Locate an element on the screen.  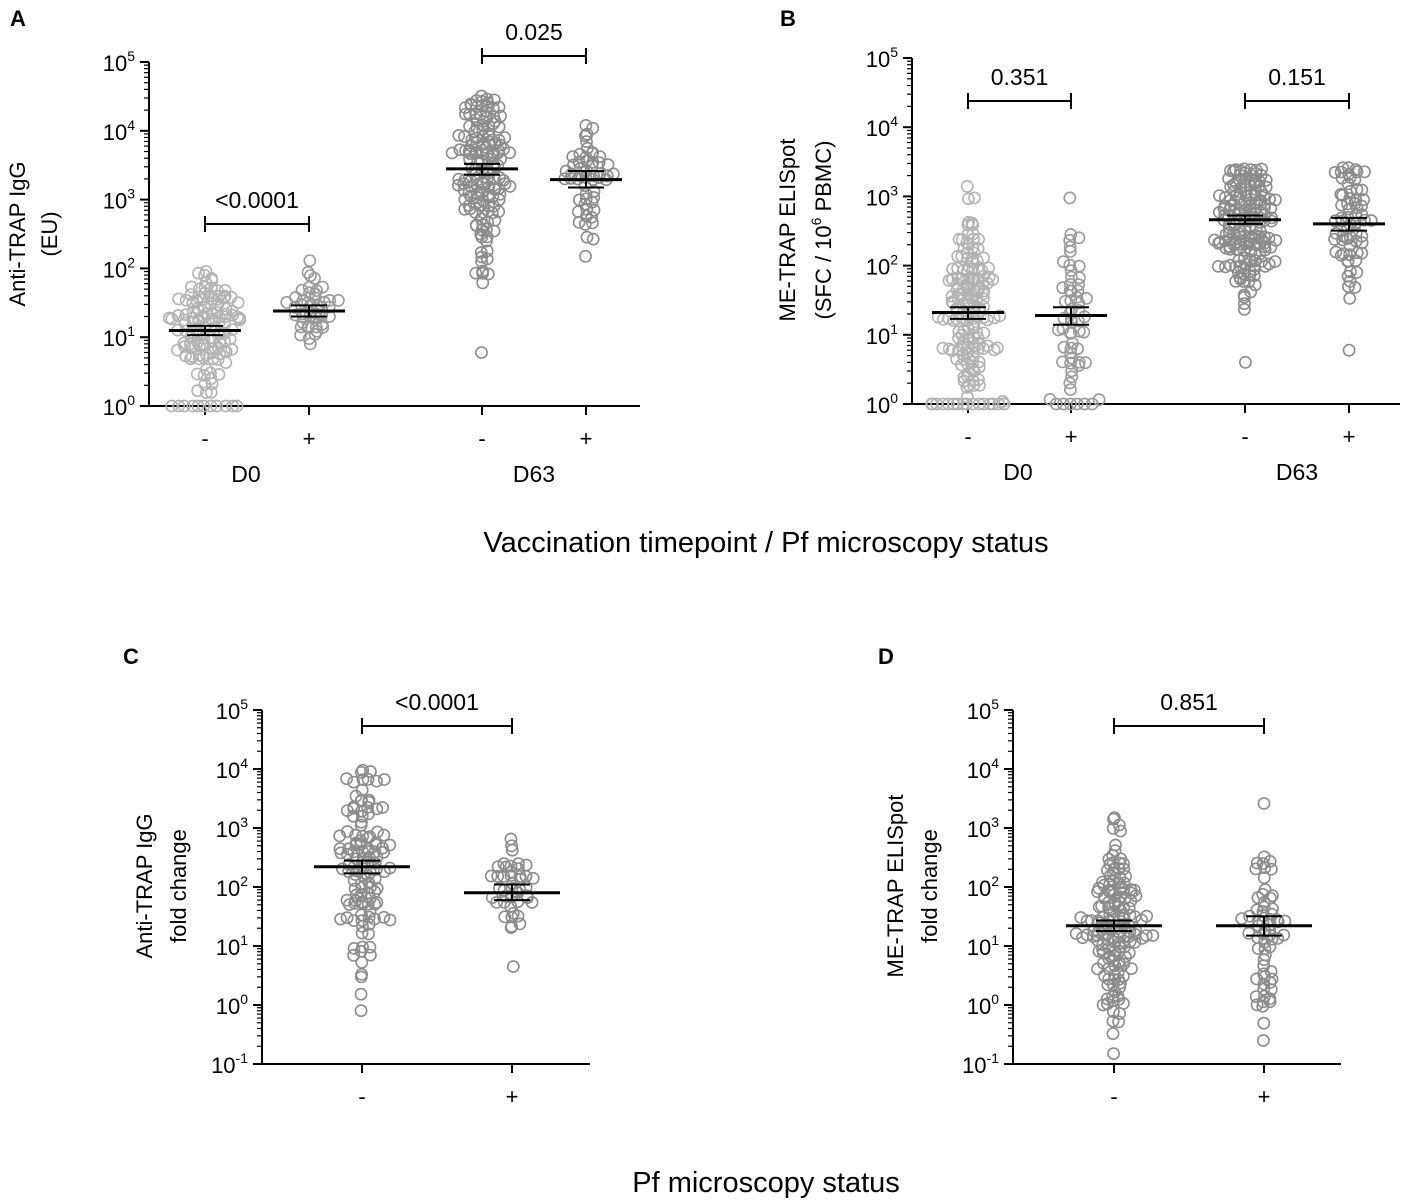
p-value-label: 0.025 is located at coordinates (534, 32).